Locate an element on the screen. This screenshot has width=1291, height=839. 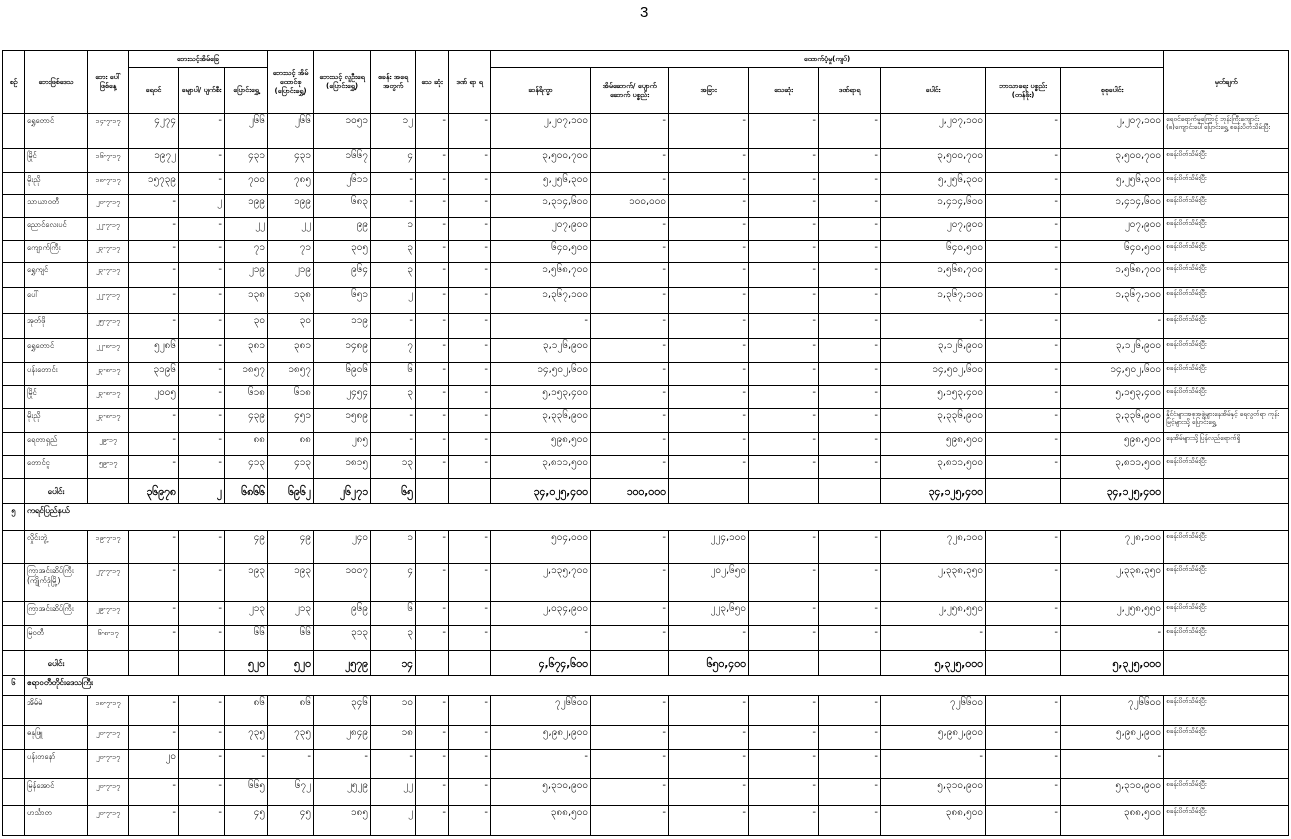
cell-date: ၁၈-၇-၁၇ is located at coordinates (108, 710).